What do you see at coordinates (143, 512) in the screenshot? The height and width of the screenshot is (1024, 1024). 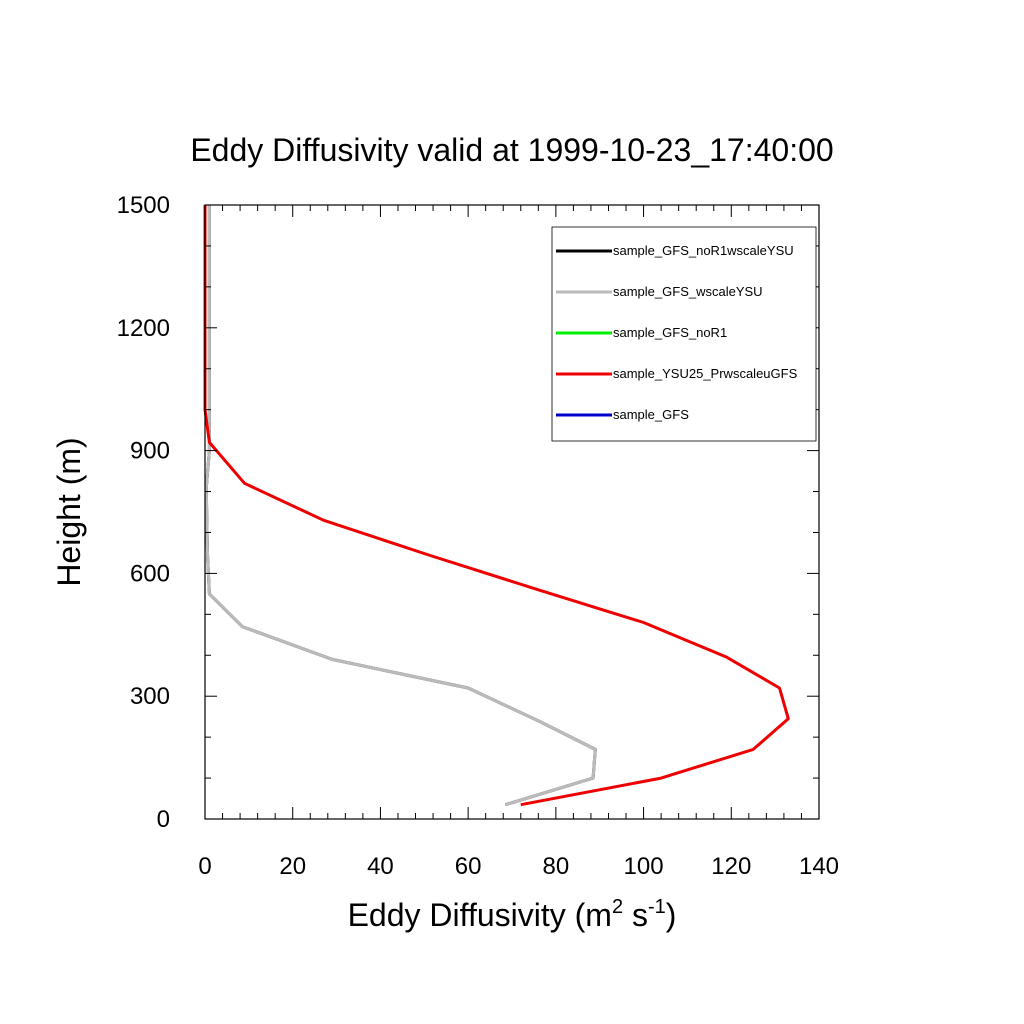 I see `y-tick-labels: 0 300 600 900 1200 1500` at bounding box center [143, 512].